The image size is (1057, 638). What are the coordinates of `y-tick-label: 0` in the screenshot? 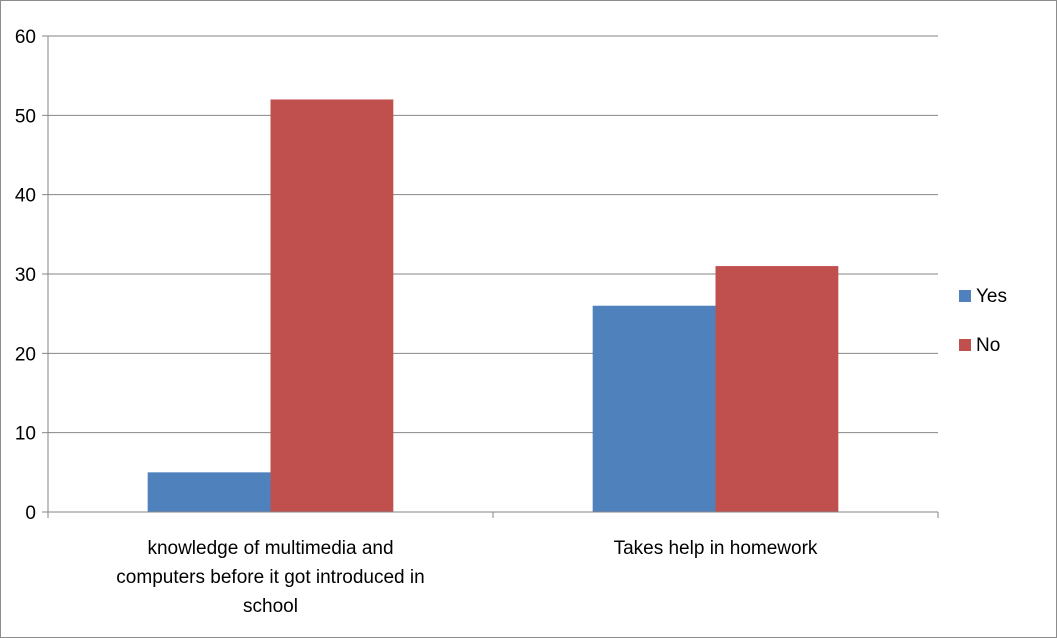 It's located at (30, 513).